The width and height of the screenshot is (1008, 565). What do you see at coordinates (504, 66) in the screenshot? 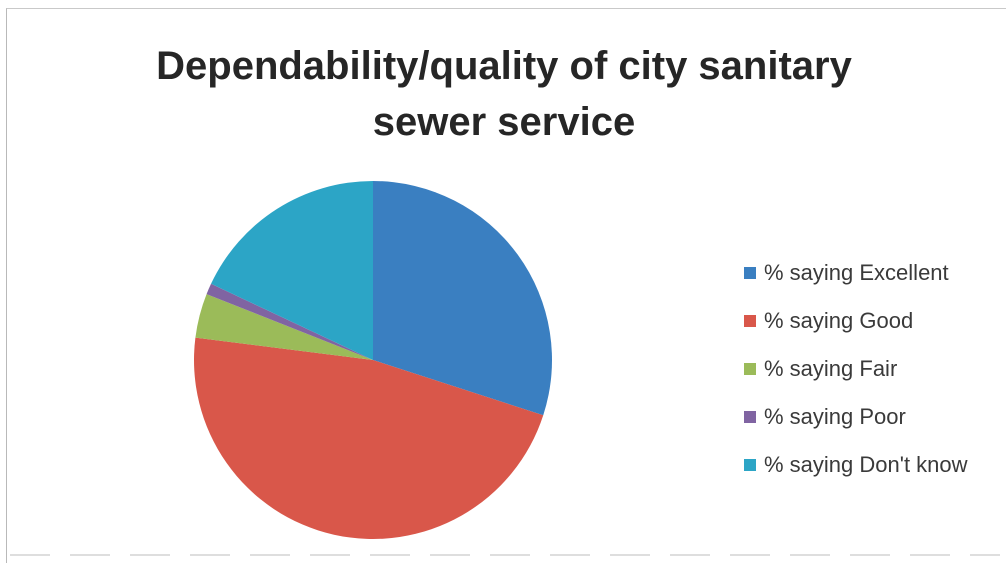
I see `chart-title-line-1: Dependability/quality of city sanitary` at bounding box center [504, 66].